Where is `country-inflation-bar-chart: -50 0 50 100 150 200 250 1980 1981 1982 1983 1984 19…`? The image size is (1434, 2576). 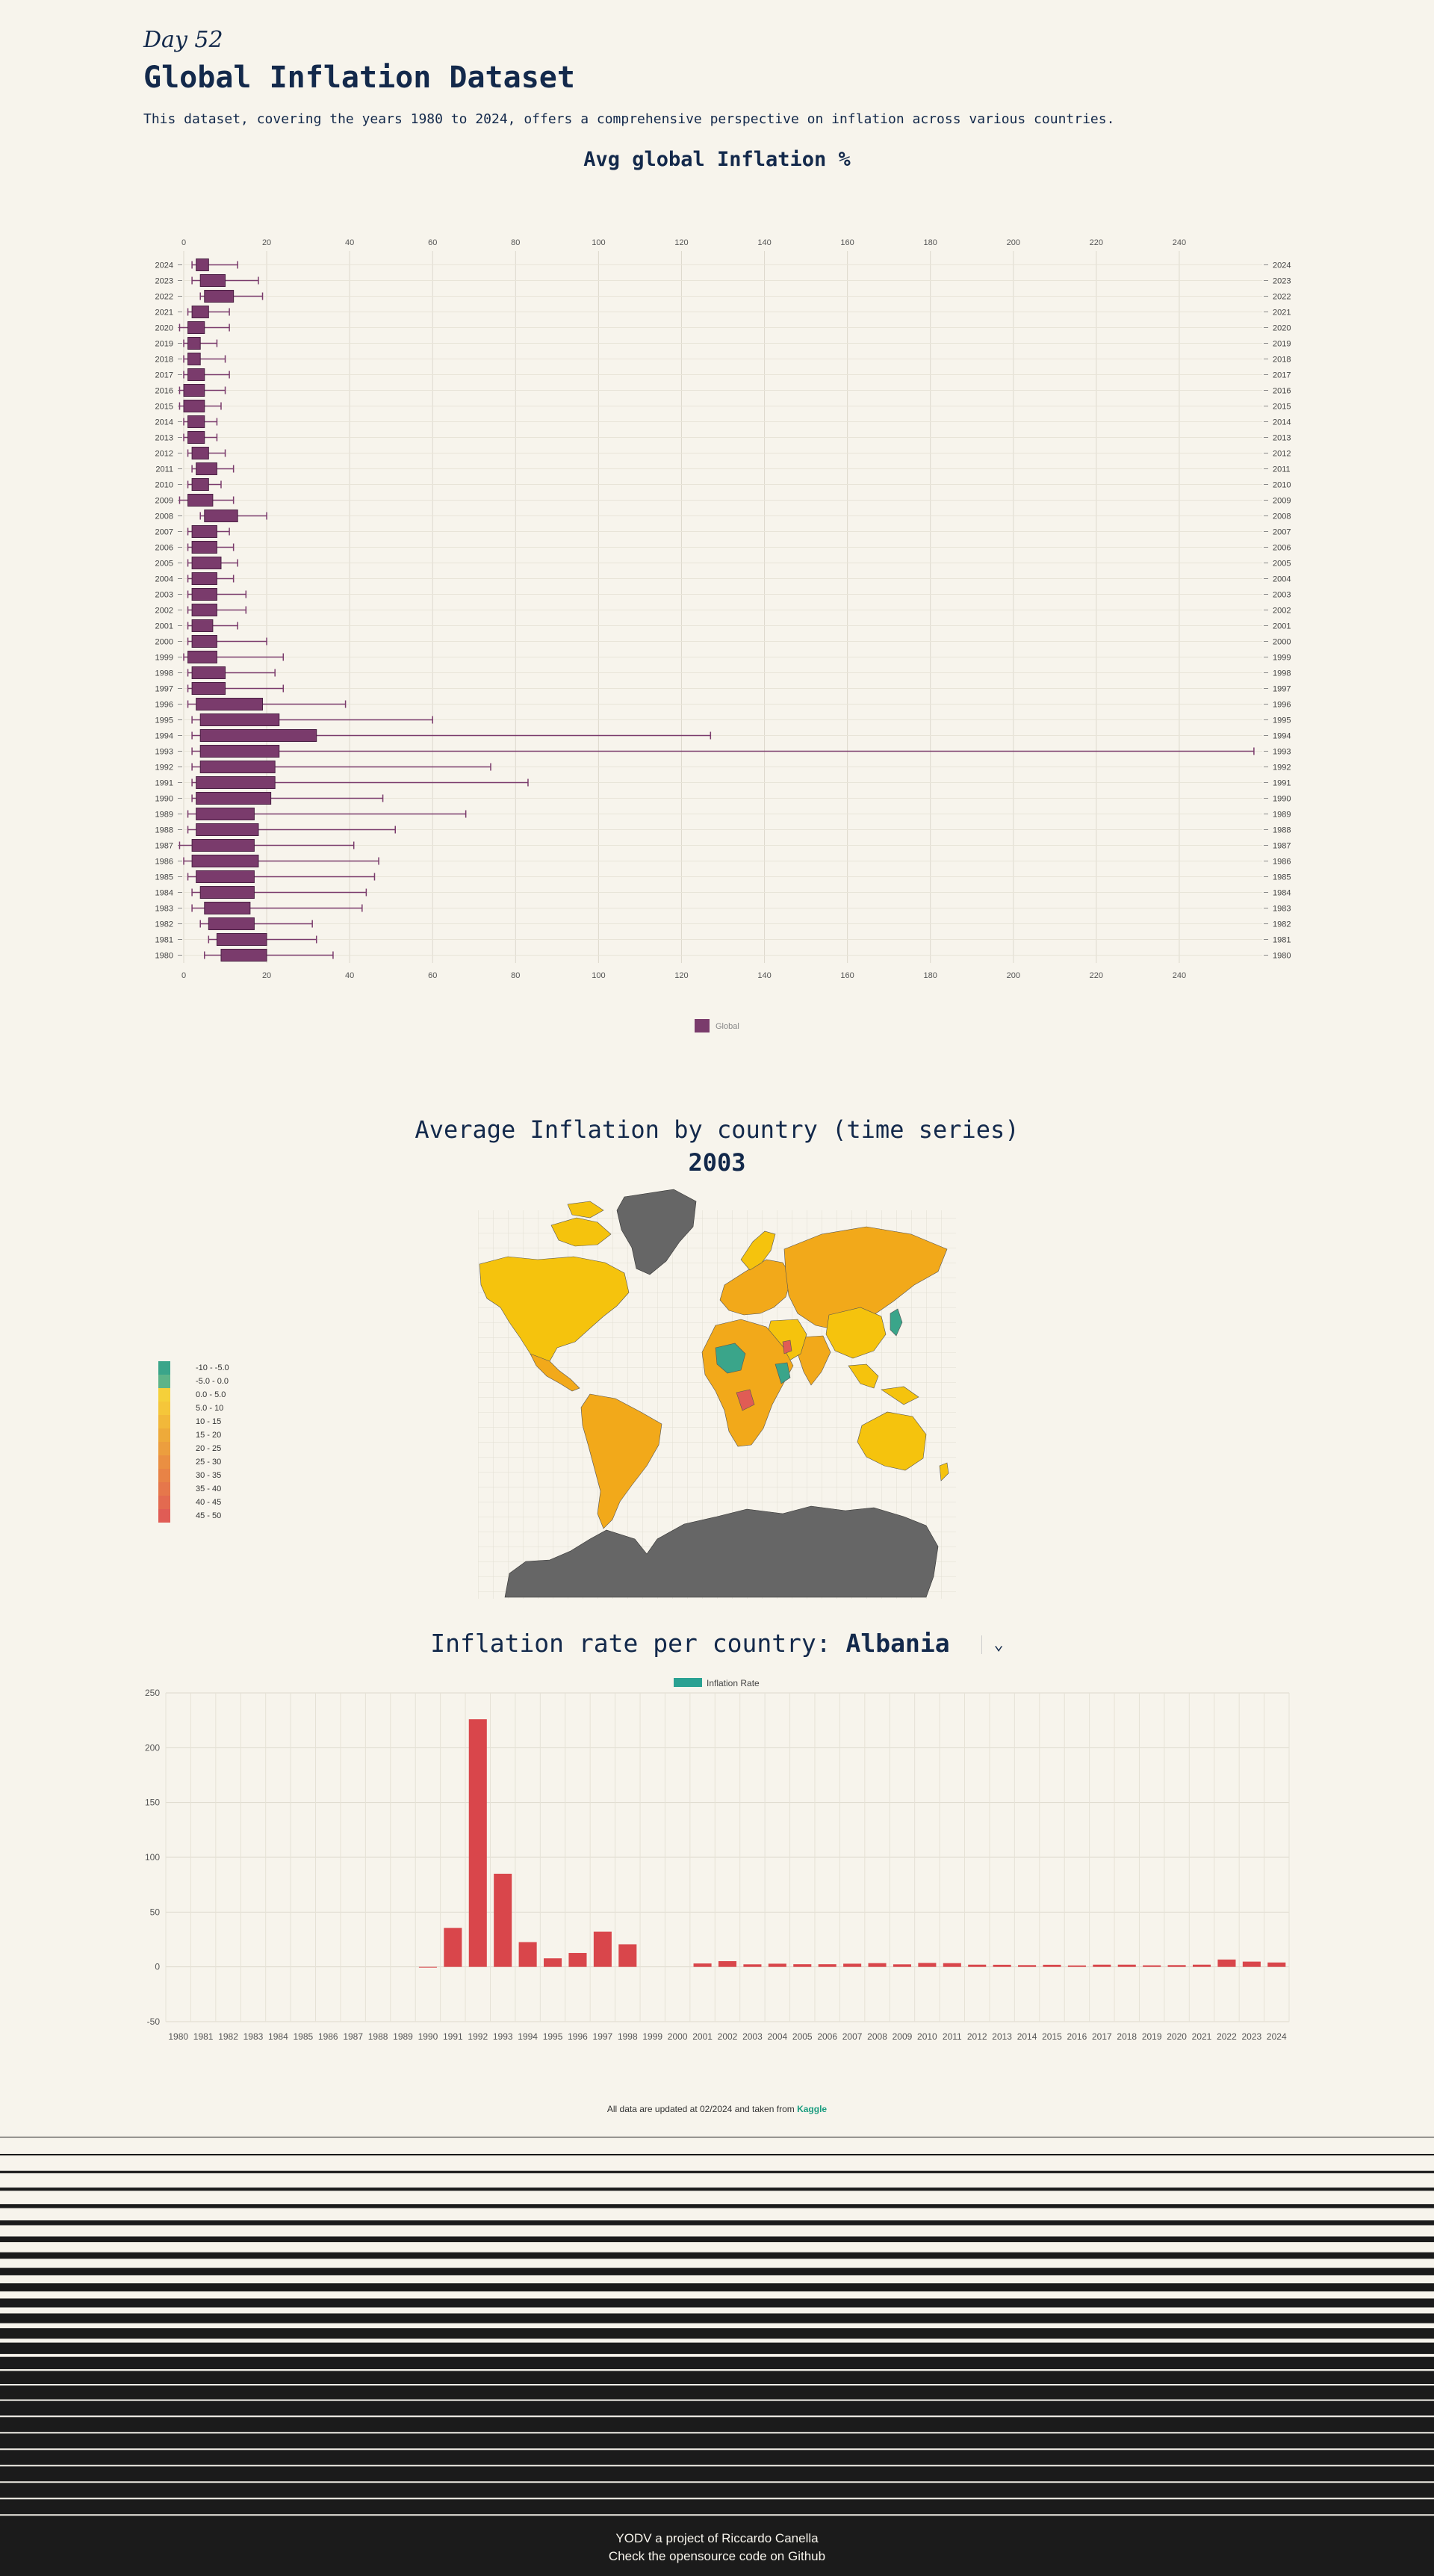
country-inflation-bar-chart: -50 0 50 100 150 200 250 1980 1981 1982 1983 1984 19… is located at coordinates (717, 1860).